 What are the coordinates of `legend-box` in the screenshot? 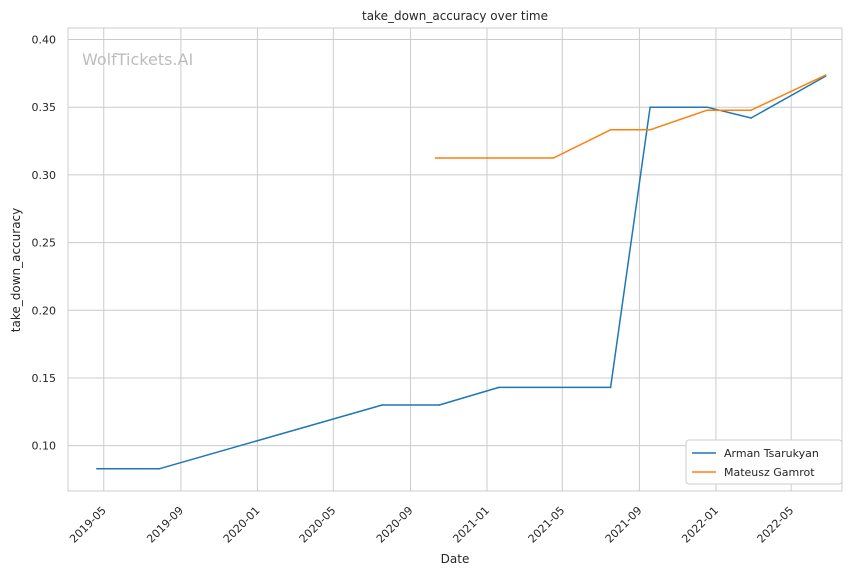 It's located at (764, 462).